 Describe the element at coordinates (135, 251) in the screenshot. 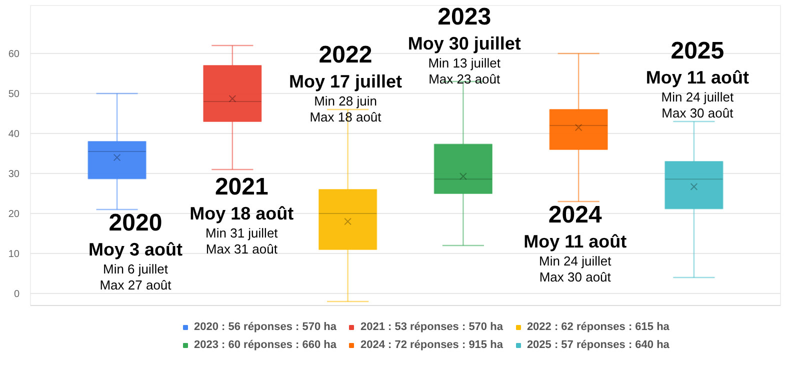

I see `annotation: 2020 Moy 3 août Min 6 juillet Max 27 août` at that location.